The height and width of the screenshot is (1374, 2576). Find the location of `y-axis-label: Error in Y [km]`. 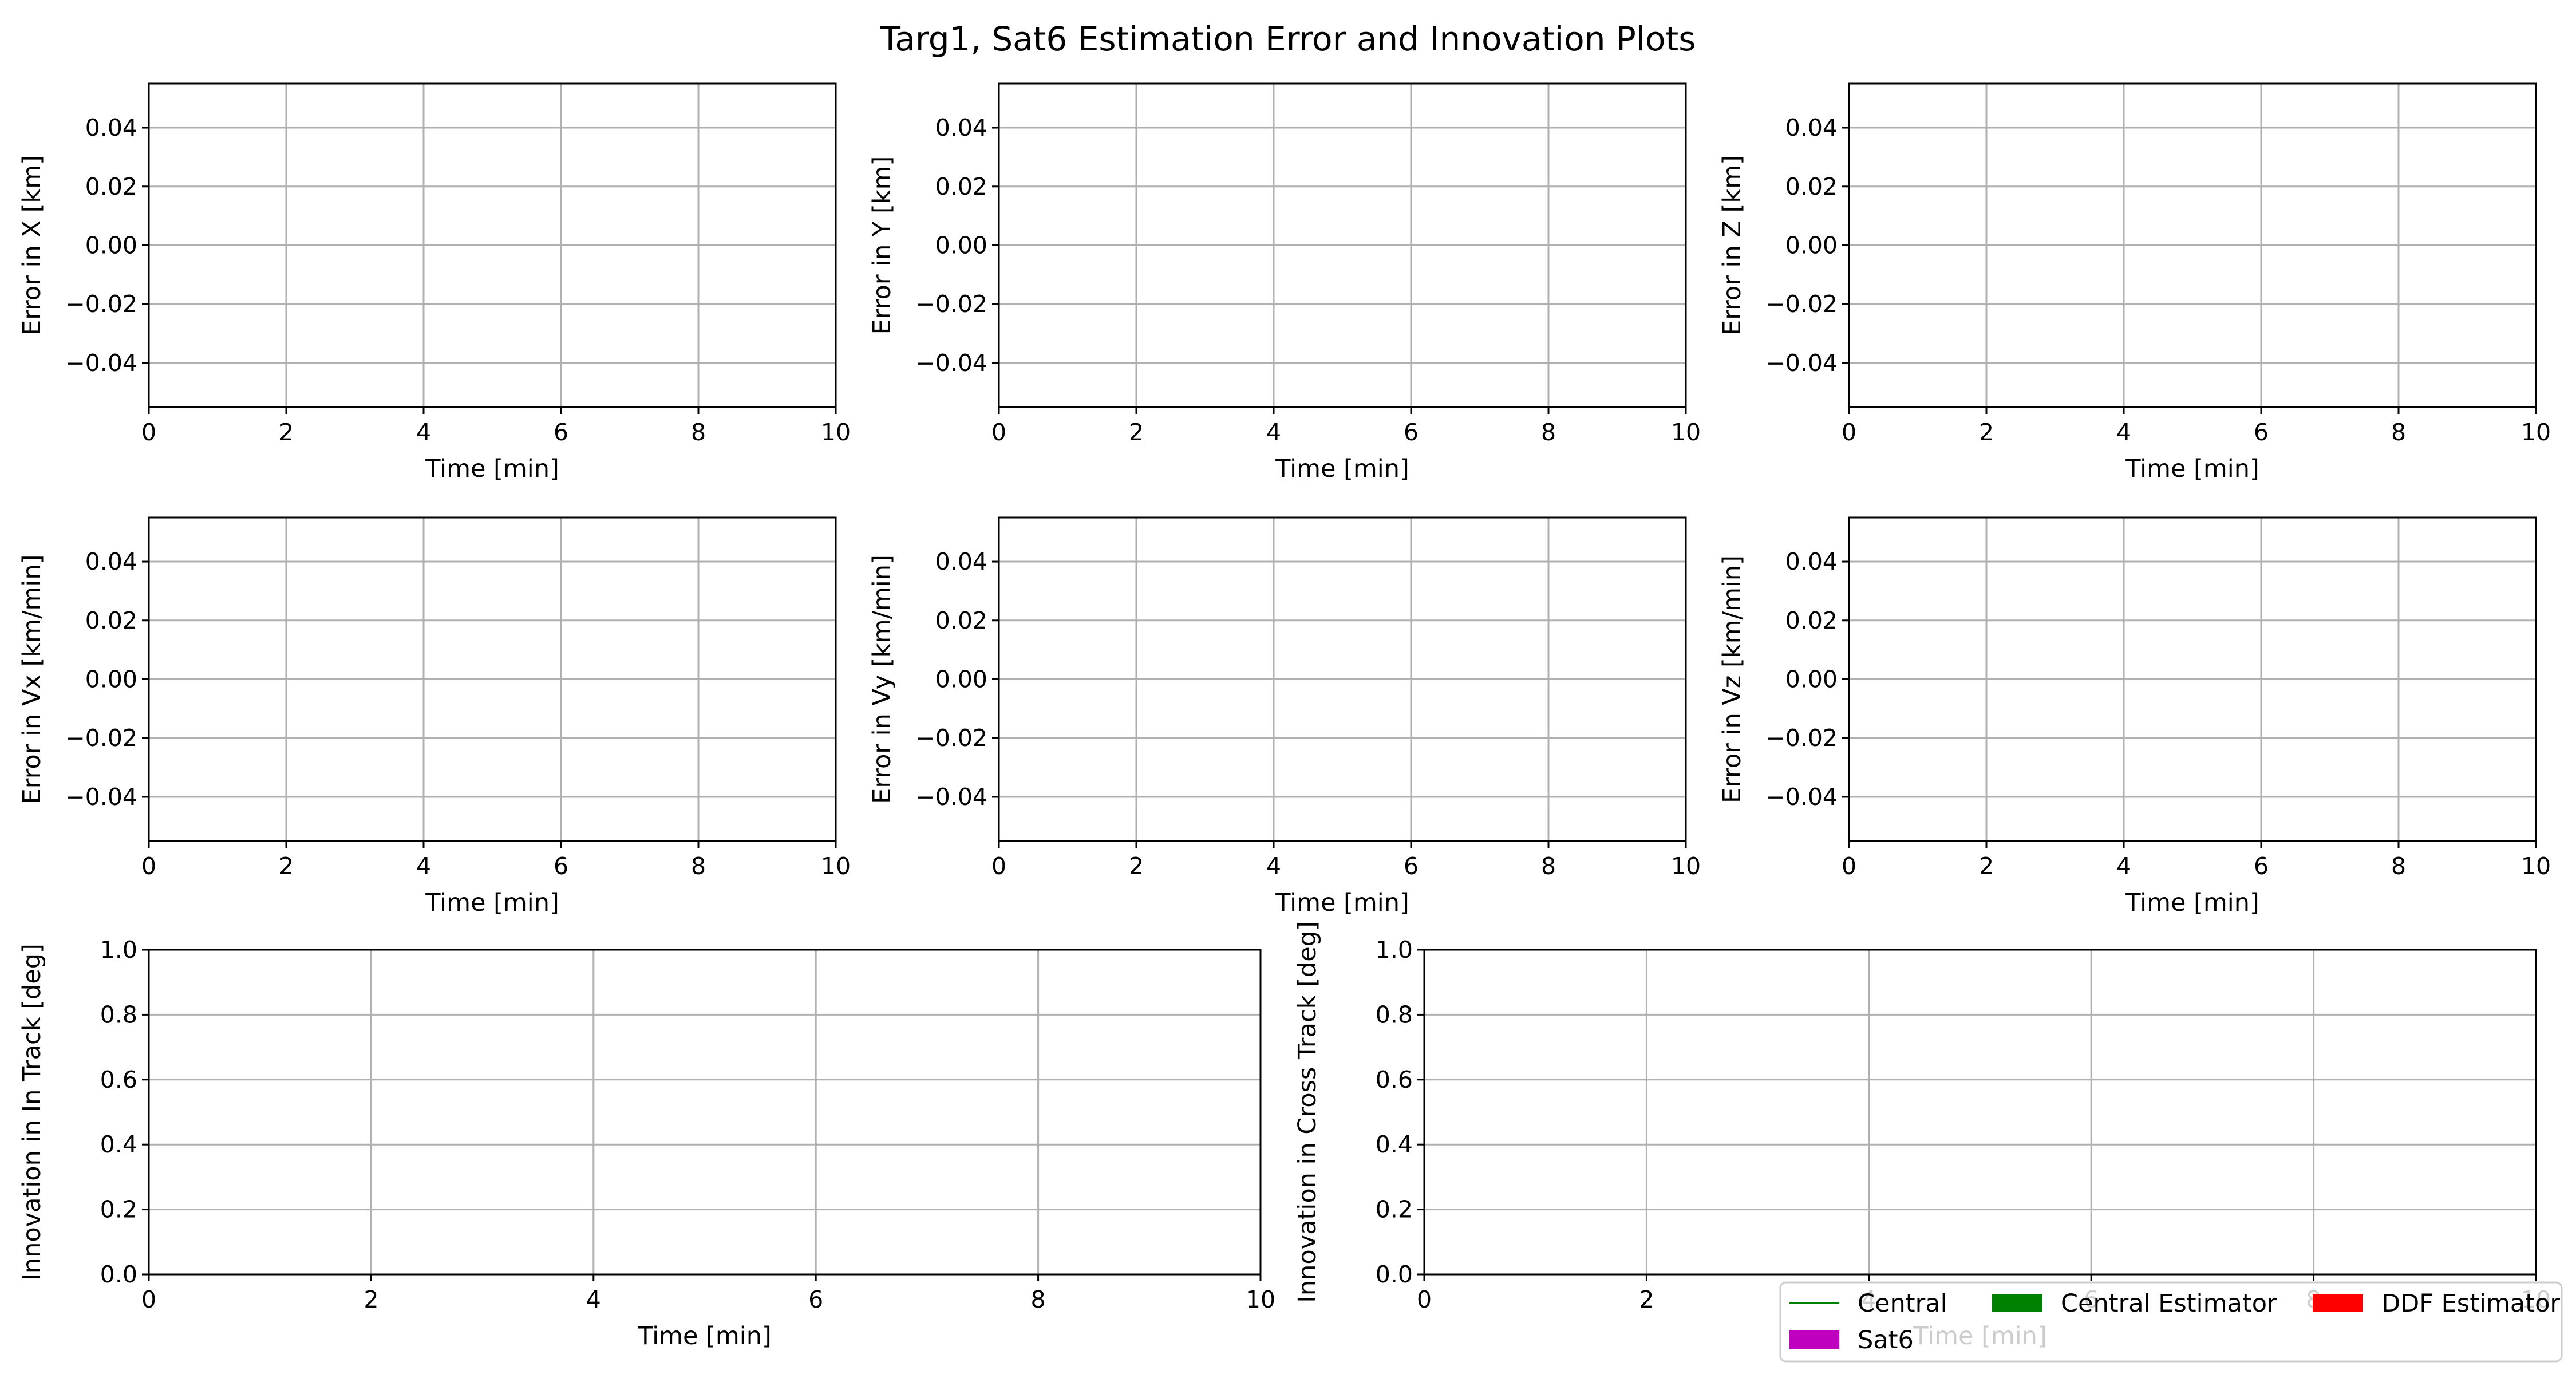

y-axis-label: Error in Y [km] is located at coordinates (882, 246).